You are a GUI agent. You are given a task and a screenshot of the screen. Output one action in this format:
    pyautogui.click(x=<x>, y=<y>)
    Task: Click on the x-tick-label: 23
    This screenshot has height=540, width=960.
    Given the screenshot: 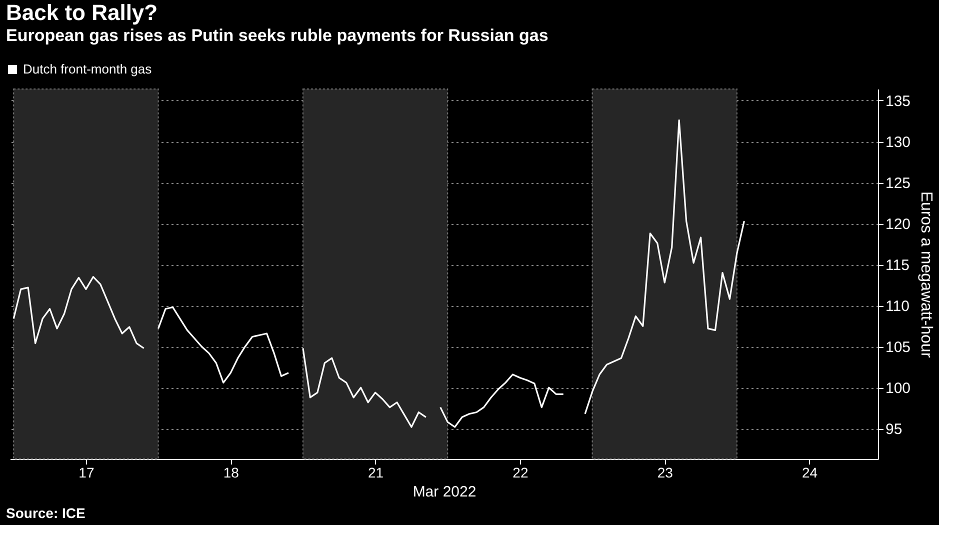 What is the action you would take?
    pyautogui.click(x=665, y=472)
    